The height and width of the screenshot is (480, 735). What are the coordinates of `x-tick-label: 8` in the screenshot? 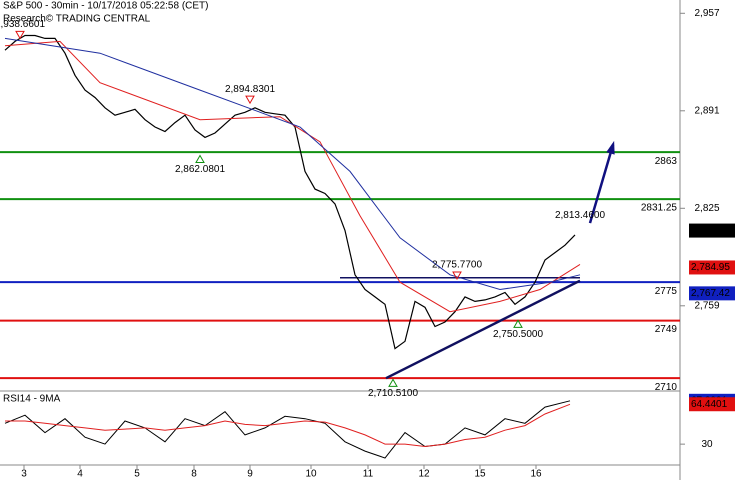 It's located at (194, 474).